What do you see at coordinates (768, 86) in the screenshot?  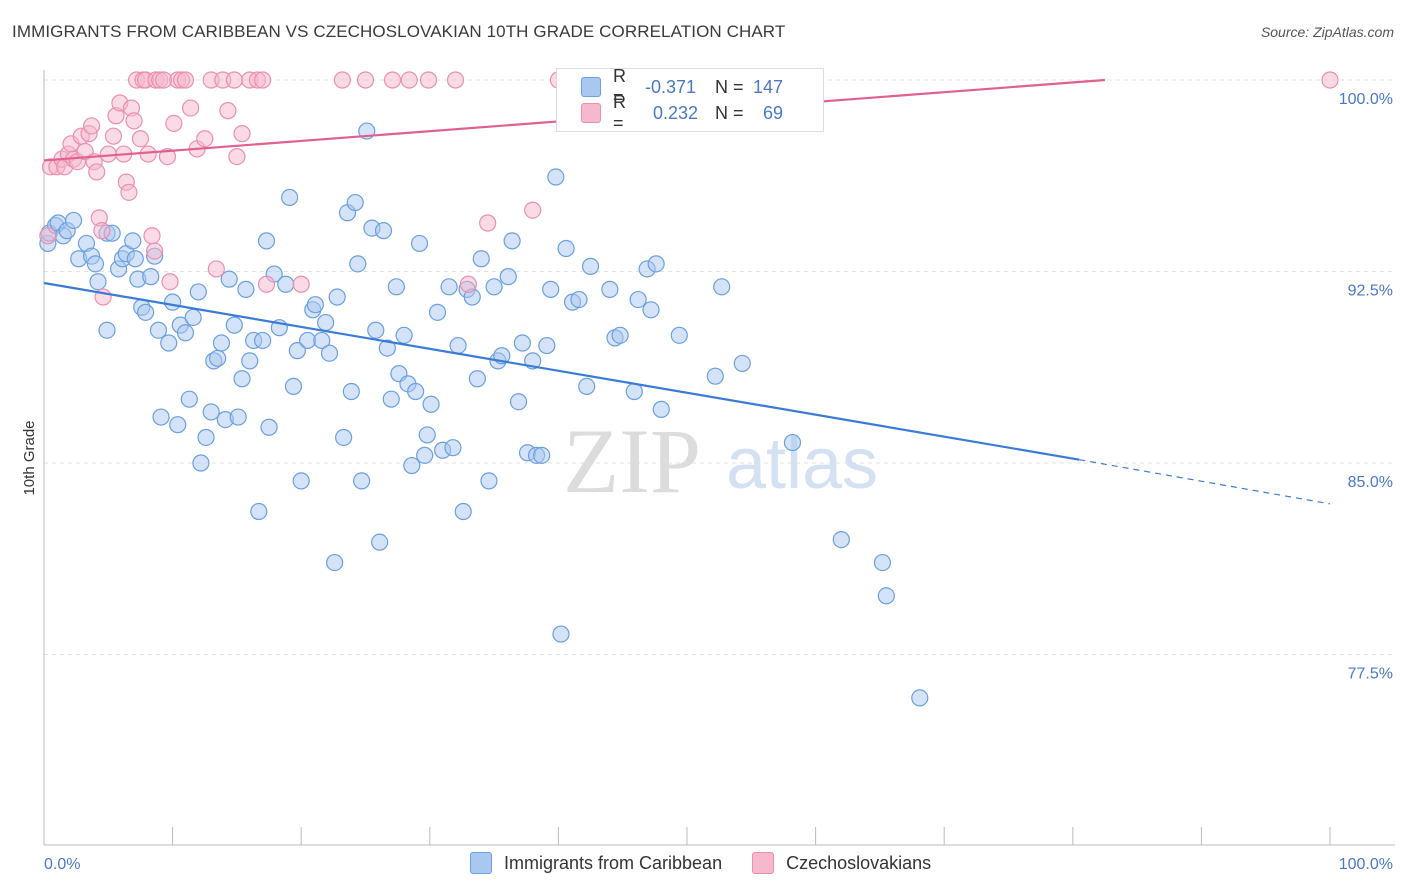 I see `legend-n-value: 147` at bounding box center [768, 86].